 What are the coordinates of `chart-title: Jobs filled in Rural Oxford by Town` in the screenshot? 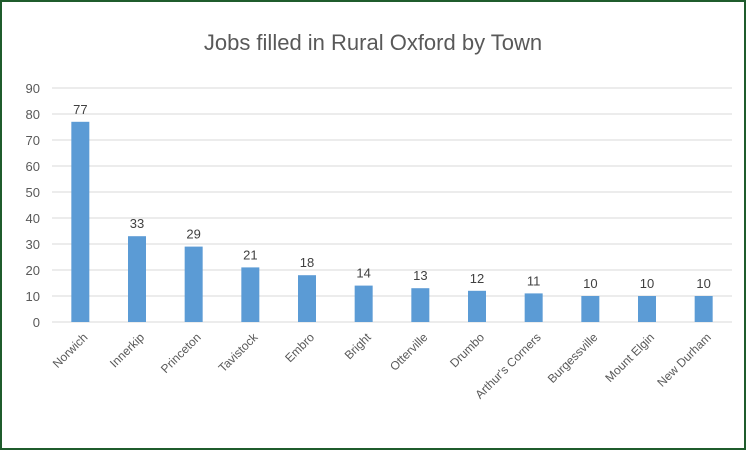 It's located at (373, 42).